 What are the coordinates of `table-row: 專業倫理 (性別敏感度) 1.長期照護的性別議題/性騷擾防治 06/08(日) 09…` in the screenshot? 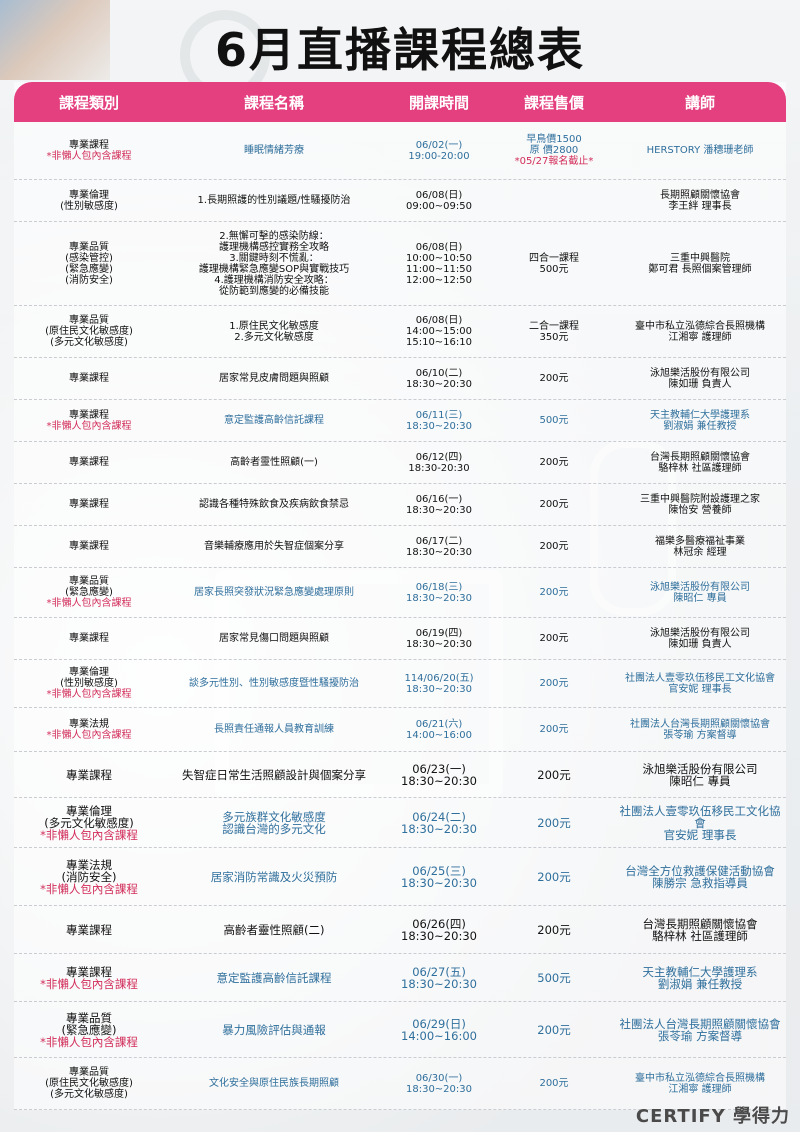 It's located at (400, 201).